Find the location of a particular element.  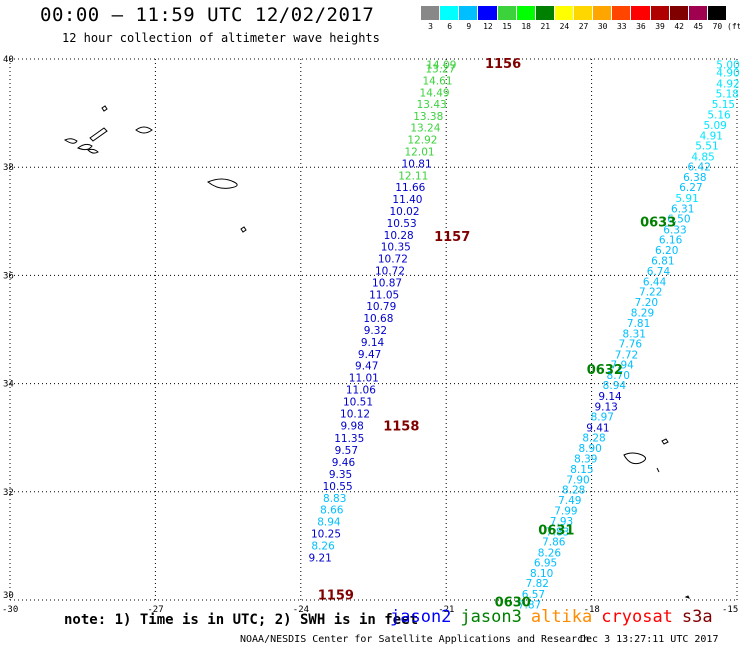

jason2-swh-value: 9.13 is located at coordinates (605, 407).